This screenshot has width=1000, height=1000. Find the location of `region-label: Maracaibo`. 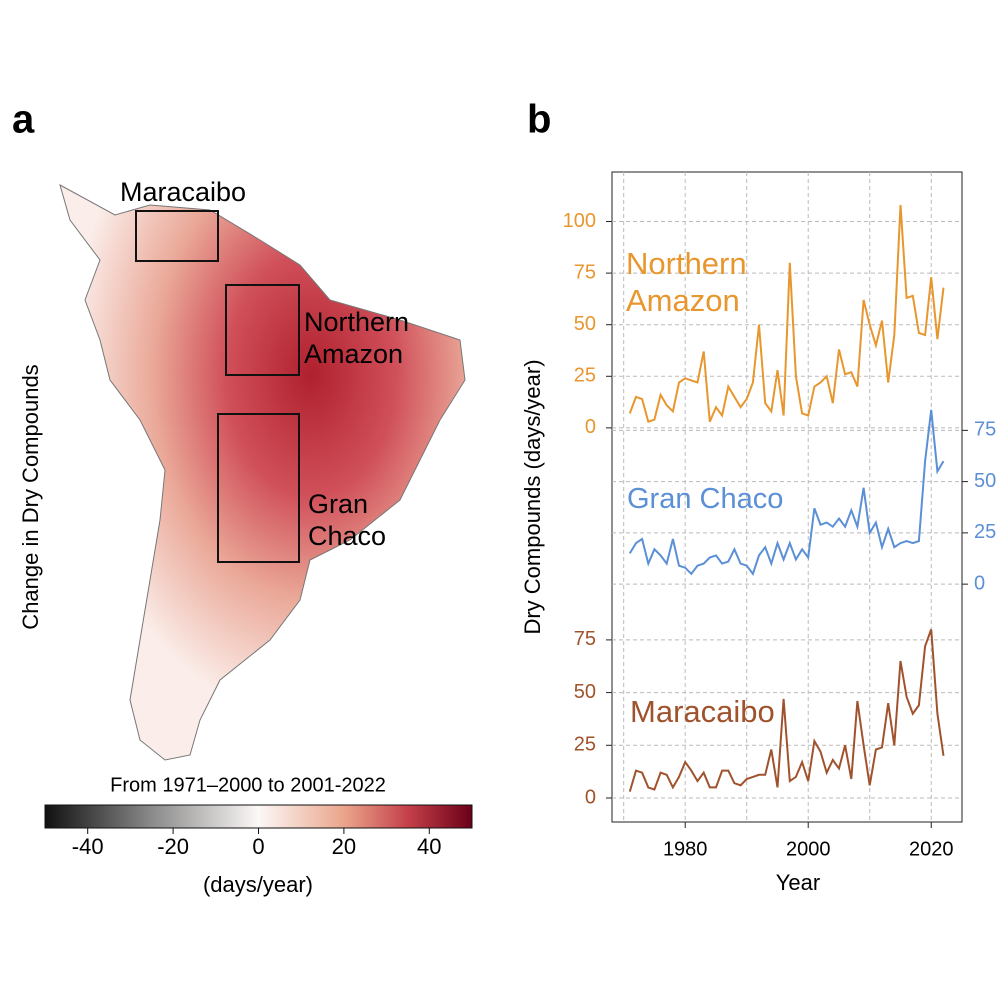

region-label: Maracaibo is located at coordinates (183, 192).